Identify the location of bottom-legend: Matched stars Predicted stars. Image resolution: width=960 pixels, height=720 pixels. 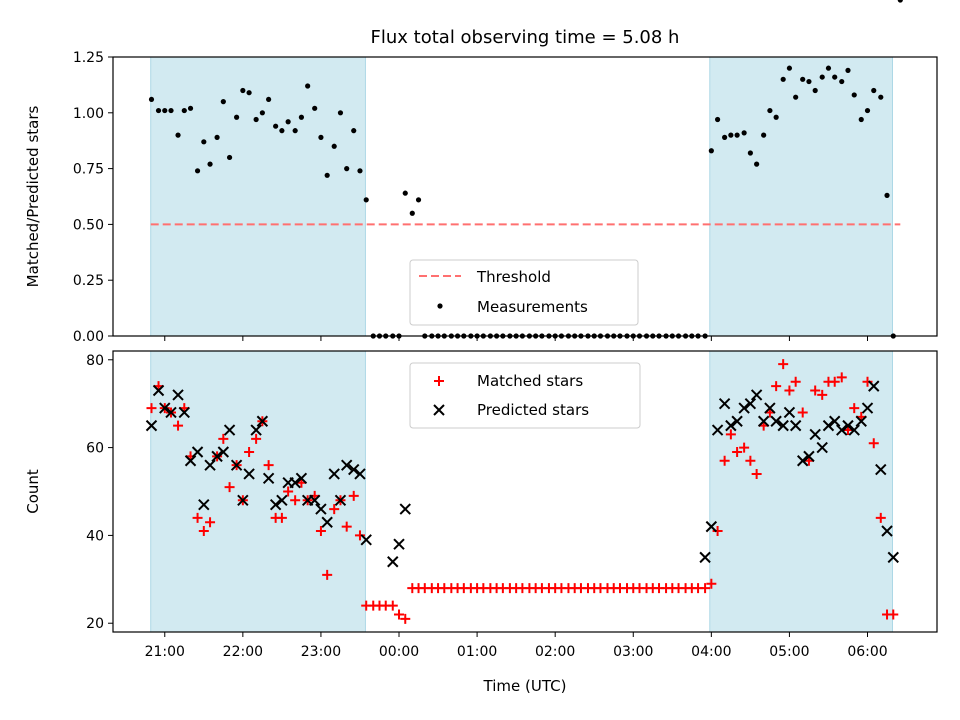
(525, 395).